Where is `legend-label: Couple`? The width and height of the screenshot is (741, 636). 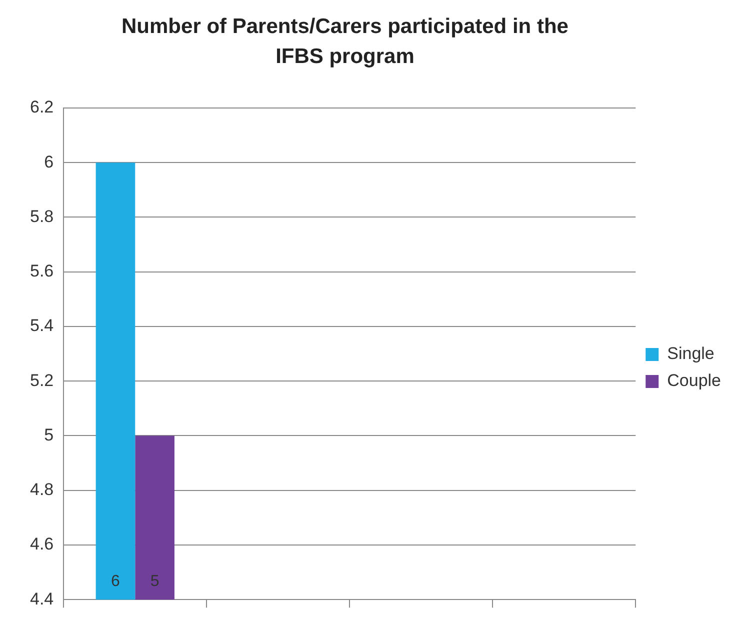 legend-label: Couple is located at coordinates (694, 380).